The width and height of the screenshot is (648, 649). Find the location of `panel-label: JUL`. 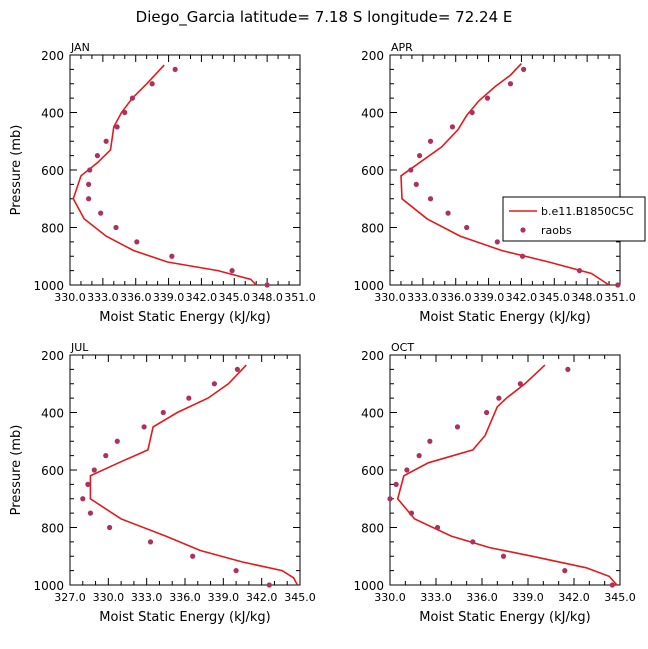

panel-label: JUL is located at coordinates (79, 347).